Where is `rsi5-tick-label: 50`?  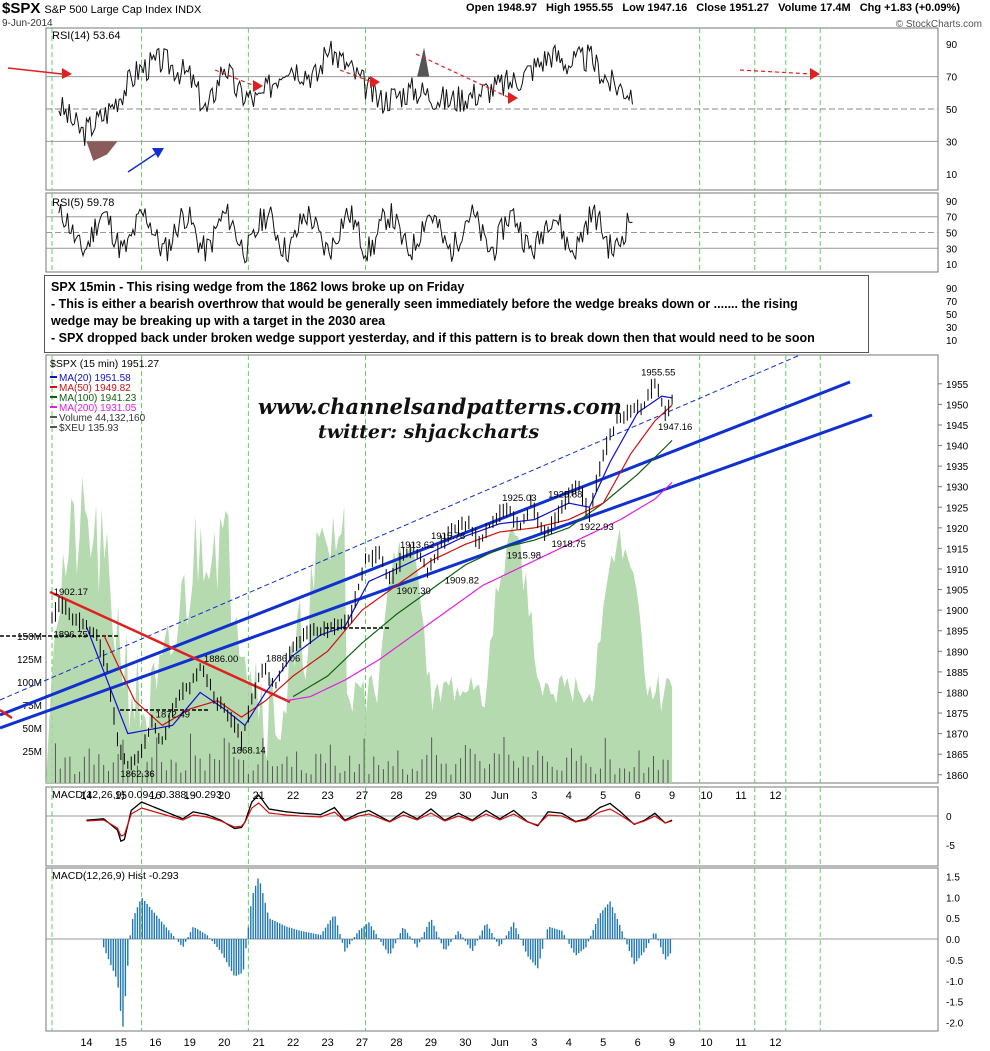 rsi5-tick-label: 50 is located at coordinates (952, 234).